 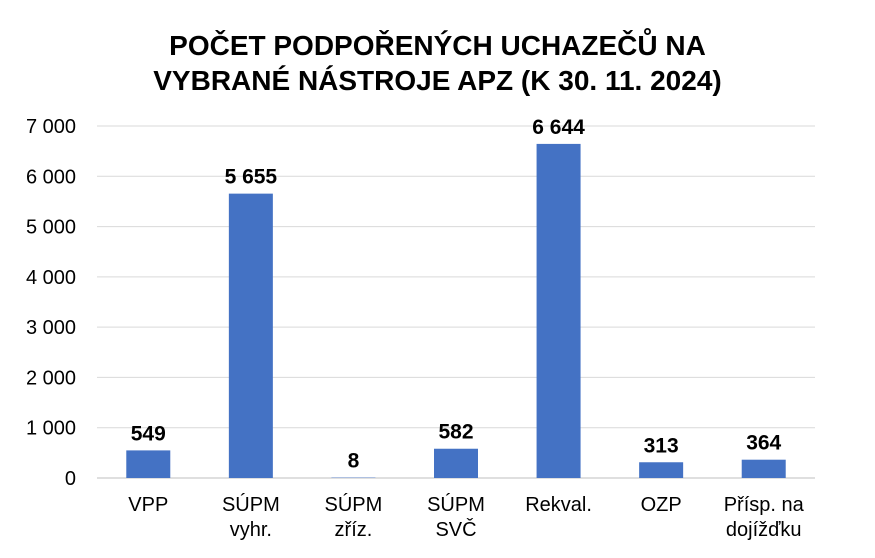 What do you see at coordinates (764, 505) in the screenshot?
I see `x-tick-label: Přísp. na` at bounding box center [764, 505].